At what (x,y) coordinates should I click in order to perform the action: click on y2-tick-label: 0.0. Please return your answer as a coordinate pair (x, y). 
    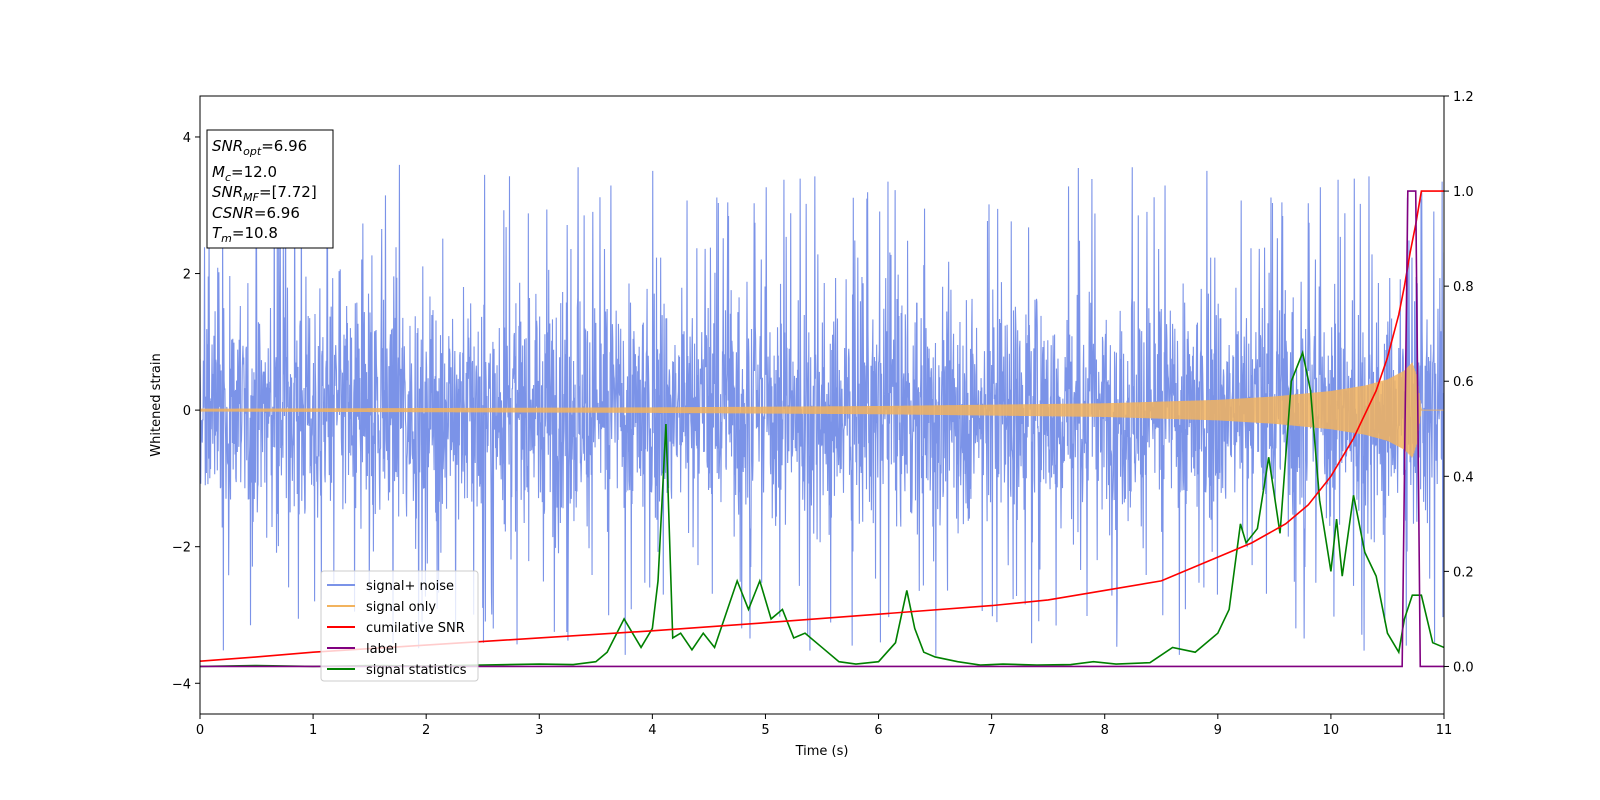
    Looking at the image, I should click on (1463, 667).